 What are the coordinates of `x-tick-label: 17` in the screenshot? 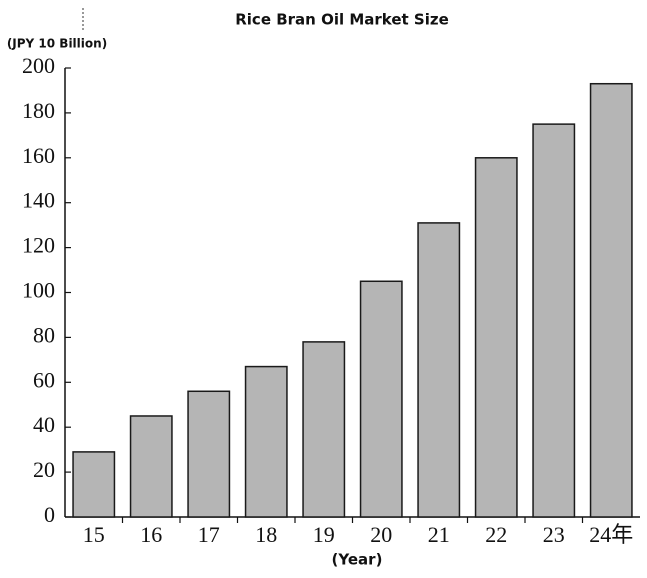 It's located at (209, 534).